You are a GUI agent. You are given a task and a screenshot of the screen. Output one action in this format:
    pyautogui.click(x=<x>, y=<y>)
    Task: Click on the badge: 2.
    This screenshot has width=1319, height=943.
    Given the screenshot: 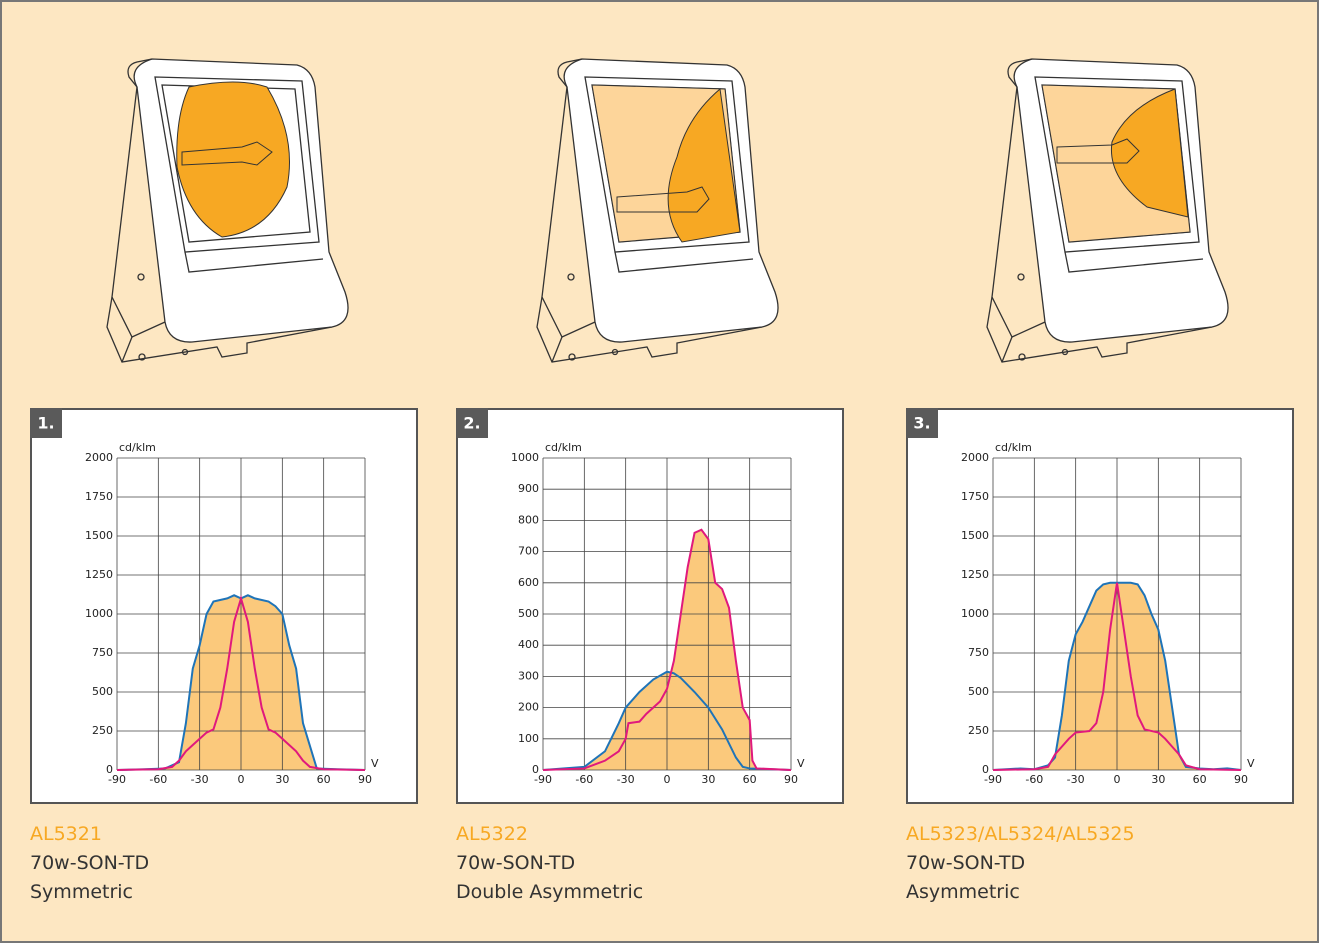 What is the action you would take?
    pyautogui.click(x=471, y=423)
    